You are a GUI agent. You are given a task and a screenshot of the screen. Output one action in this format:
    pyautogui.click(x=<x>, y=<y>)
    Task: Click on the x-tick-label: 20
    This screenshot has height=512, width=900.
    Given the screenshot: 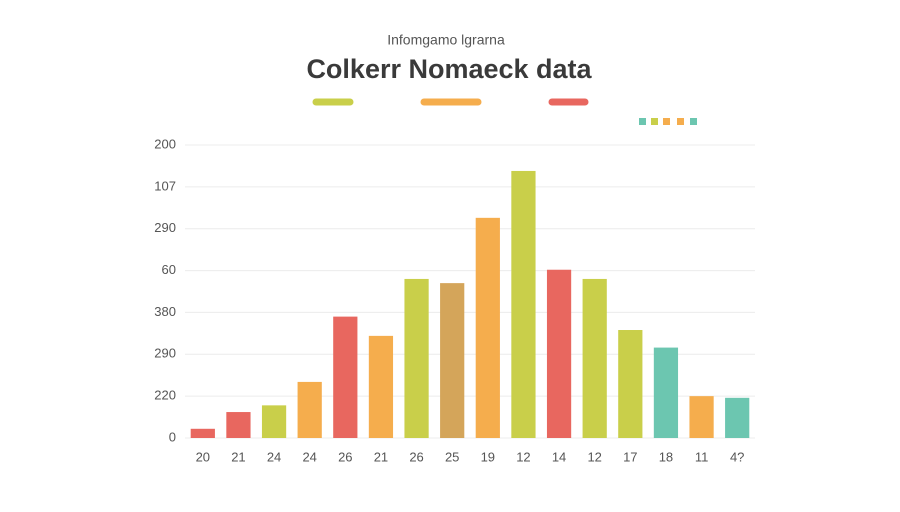 What is the action you would take?
    pyautogui.click(x=203, y=456)
    